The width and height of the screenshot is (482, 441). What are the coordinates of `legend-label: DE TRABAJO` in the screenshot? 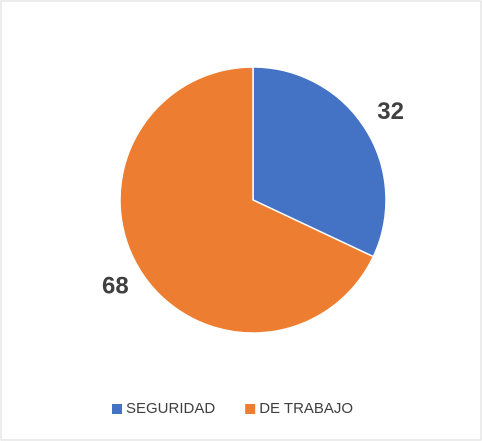 It's located at (306, 408).